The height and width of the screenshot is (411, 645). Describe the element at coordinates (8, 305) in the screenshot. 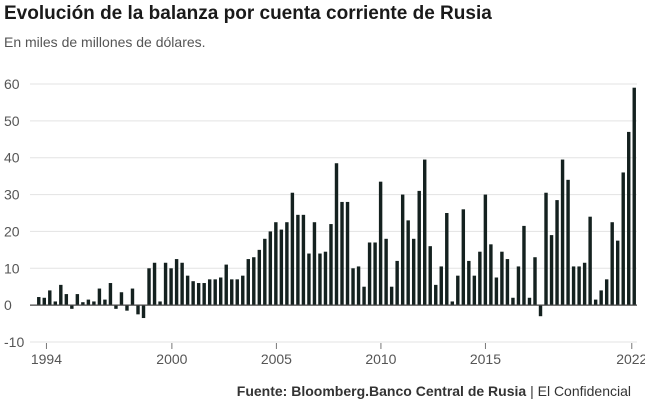

I see `y-tick-label: 0` at that location.